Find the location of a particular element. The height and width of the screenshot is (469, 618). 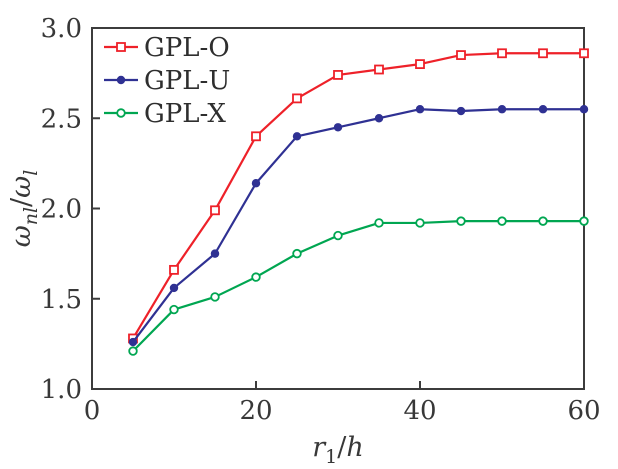

legend-item-gpl-x: GPL-X is located at coordinates (165, 114).